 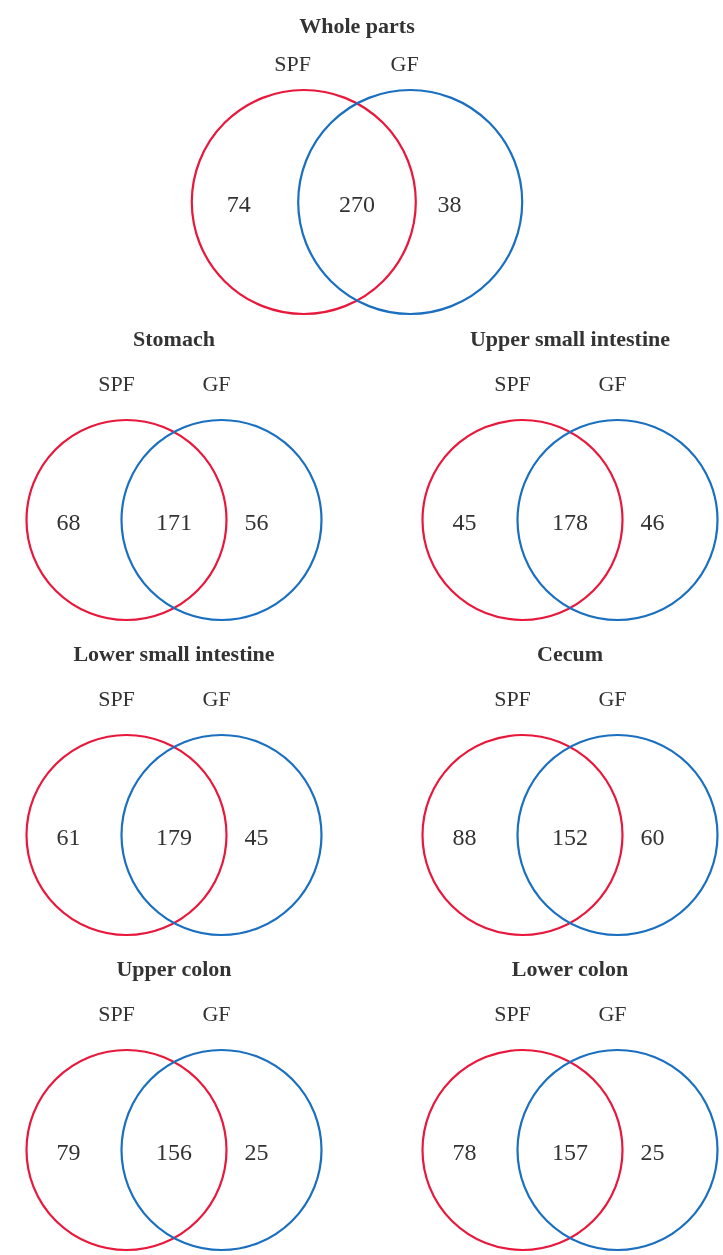 I want to click on text: Whole parts, so click(x=357, y=25).